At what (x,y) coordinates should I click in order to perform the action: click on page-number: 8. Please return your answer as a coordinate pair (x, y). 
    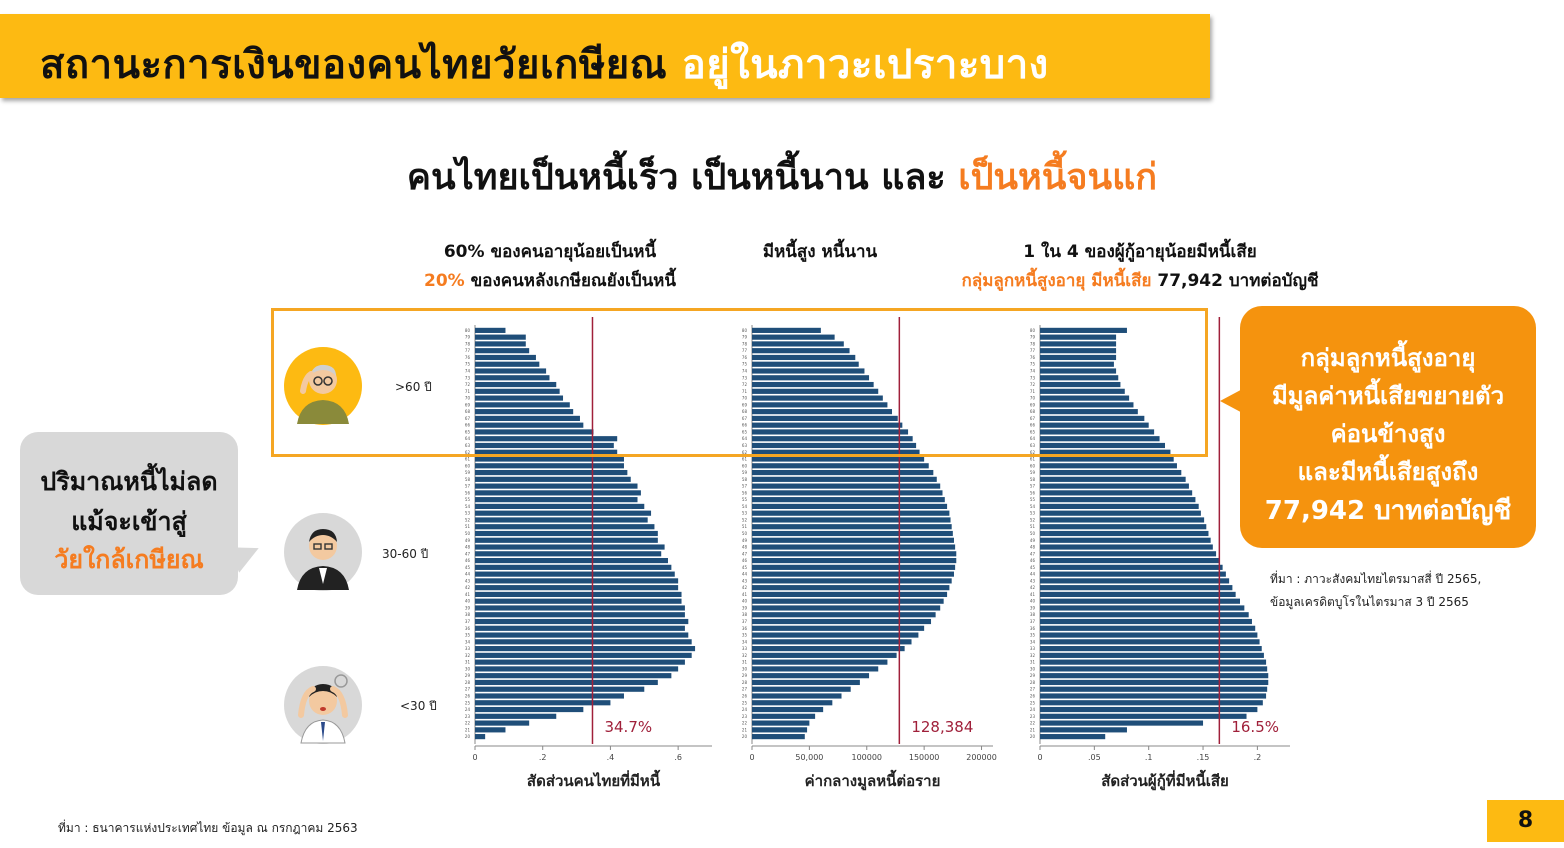
    Looking at the image, I should click on (1525, 821).